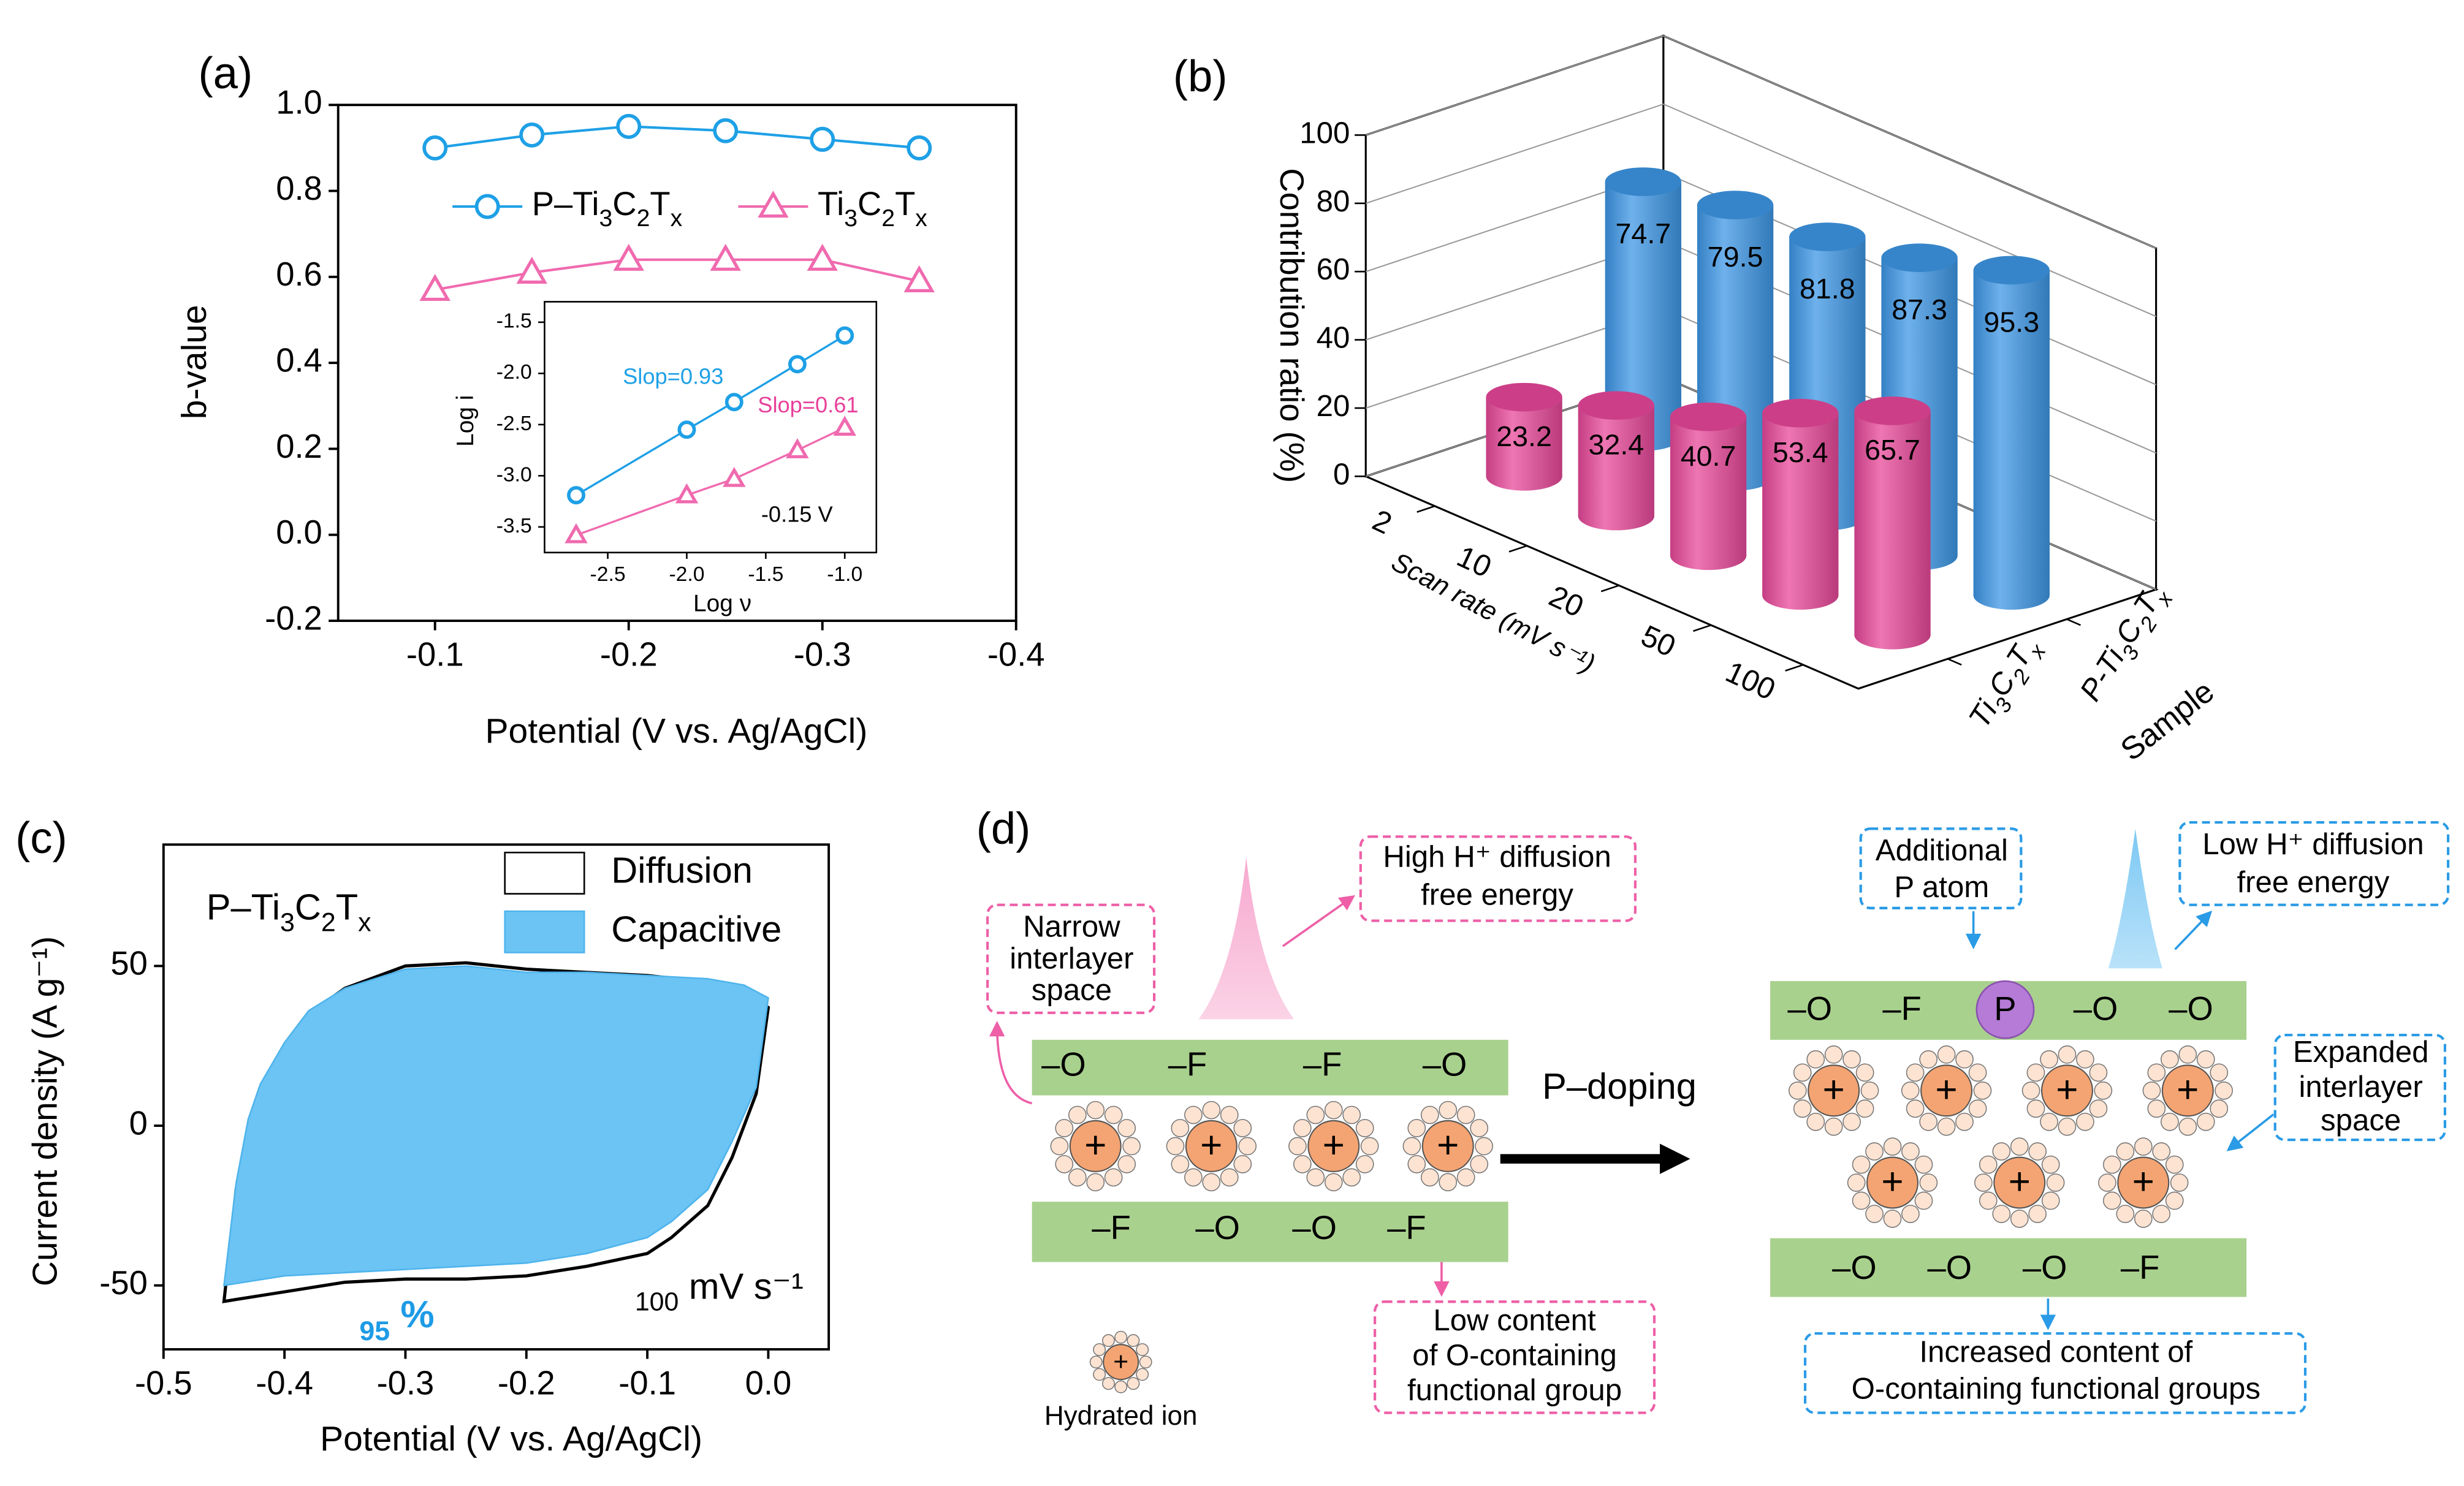 The image size is (2464, 1486). Describe the element at coordinates (831, 203) in the screenshot. I see `text-part: Ti` at that location.